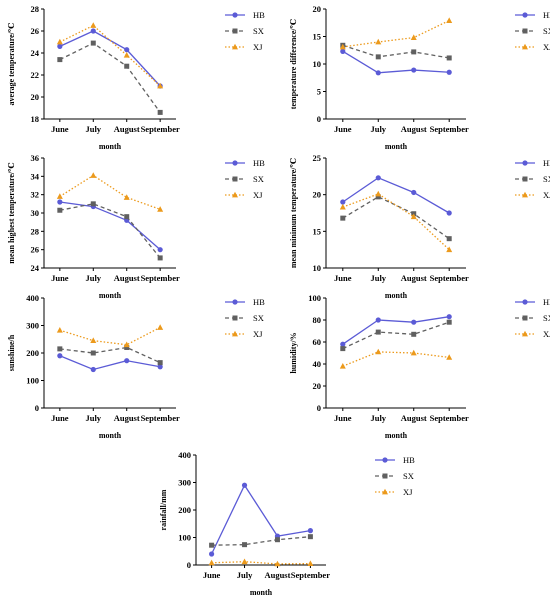 The image size is (550, 601). Describe the element at coordinates (163, 509) in the screenshot. I see `y-axis-label: rainfall/mm` at that location.